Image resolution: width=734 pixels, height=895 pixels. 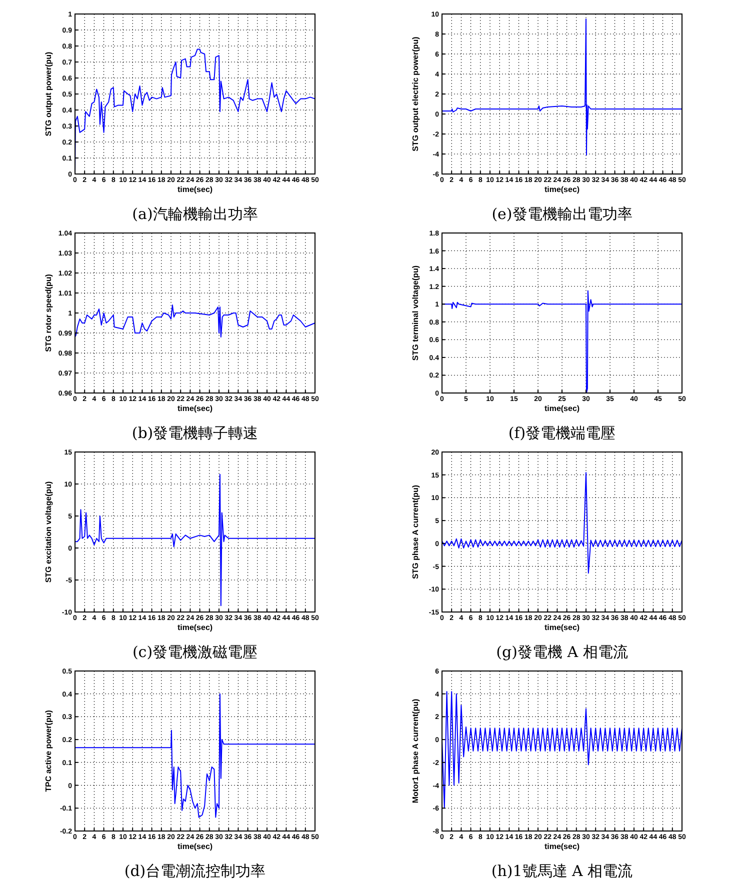 I want to click on text: (h)1號馬達 A 相電流, so click(x=562, y=871).